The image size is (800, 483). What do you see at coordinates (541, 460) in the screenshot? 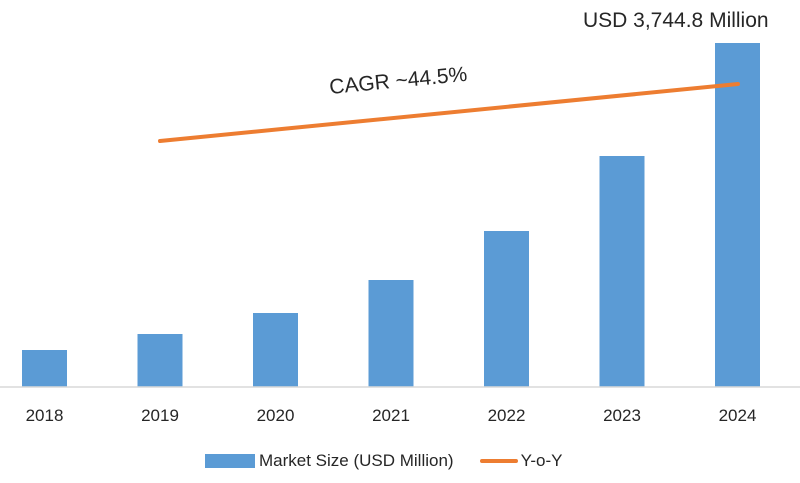
I see `legend-label-yoy: Y-o-Y` at bounding box center [541, 460].